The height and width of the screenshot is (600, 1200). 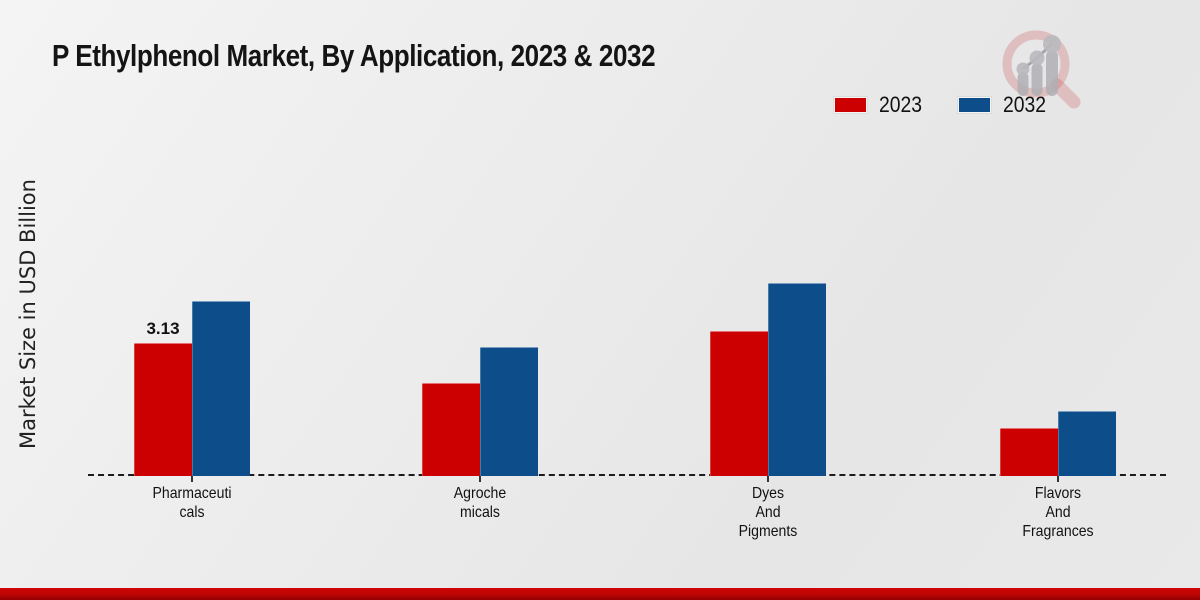 What do you see at coordinates (1086, 443) in the screenshot?
I see `bar-2032-flavors-and-fragrances` at bounding box center [1086, 443].